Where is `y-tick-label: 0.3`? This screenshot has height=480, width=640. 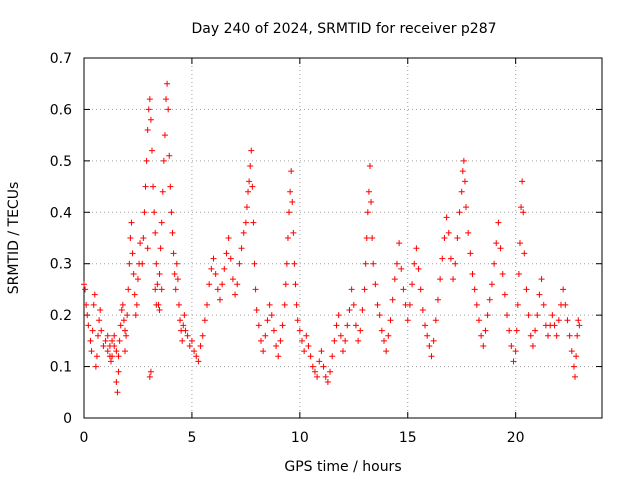
y-tick-label: 0.3 is located at coordinates (61, 265).